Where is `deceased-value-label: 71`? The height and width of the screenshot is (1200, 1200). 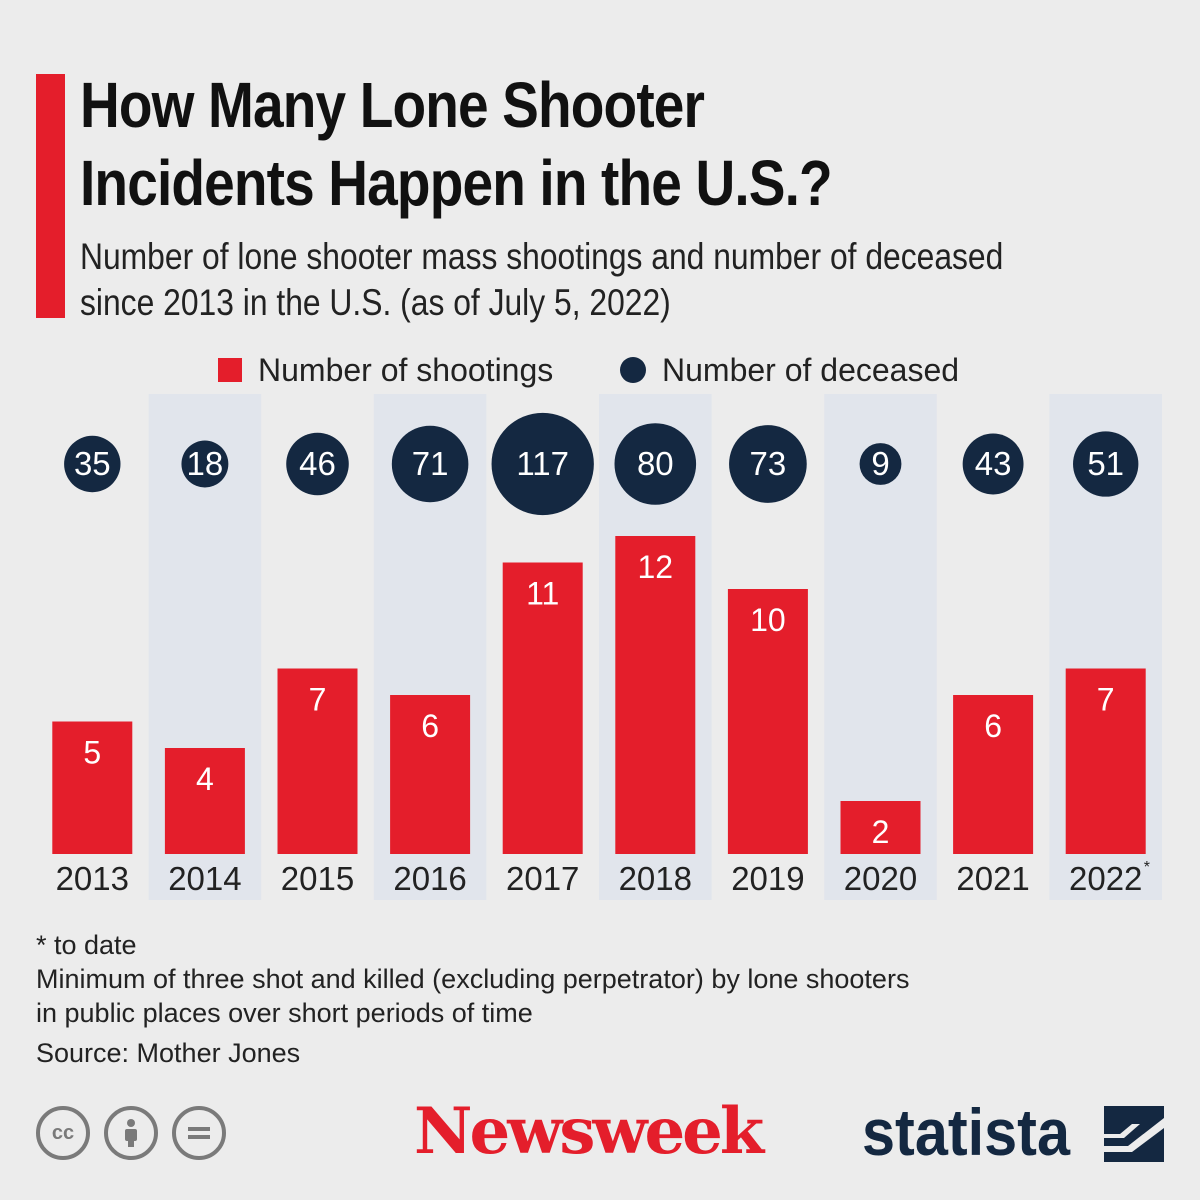
deceased-value-label: 71 is located at coordinates (430, 463).